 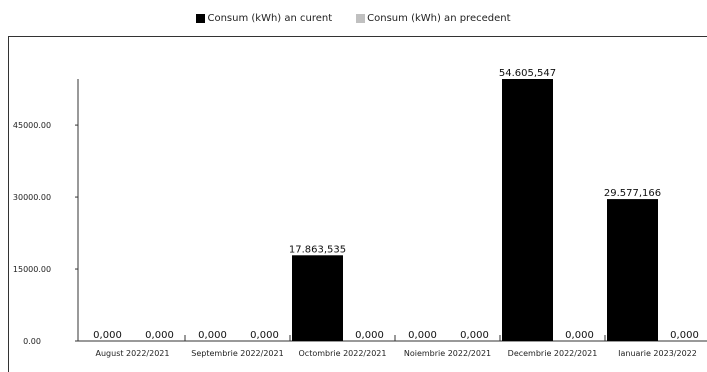 I want to click on legend-label-current: Consum (kWh) an curent, so click(x=270, y=18).